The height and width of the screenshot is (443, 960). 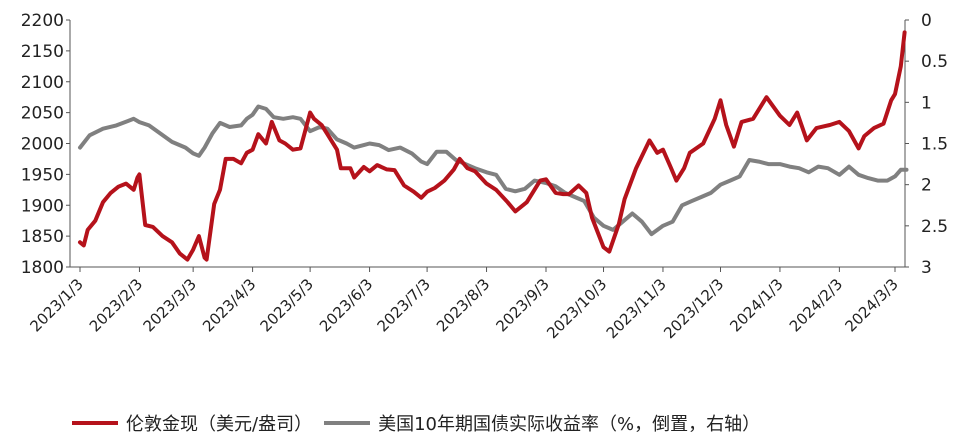 I want to click on x-tick-label: 2023/12/3, so click(x=693, y=308).